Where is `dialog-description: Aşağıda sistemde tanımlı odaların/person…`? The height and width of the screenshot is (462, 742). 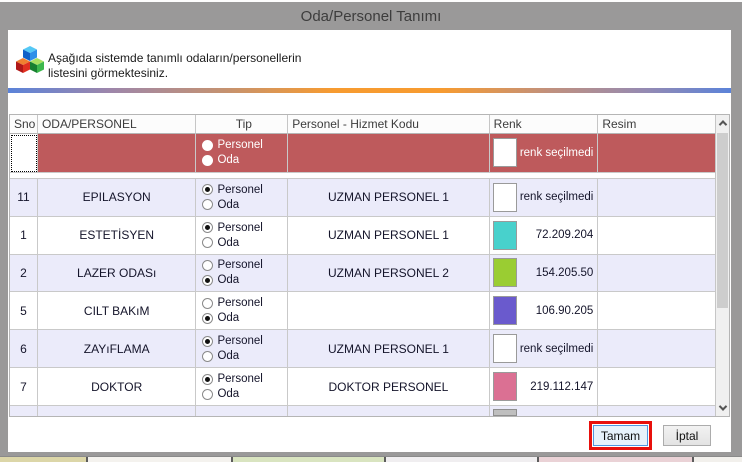 dialog-description: Aşağıda sistemde tanımlı odaların/person… is located at coordinates (174, 66).